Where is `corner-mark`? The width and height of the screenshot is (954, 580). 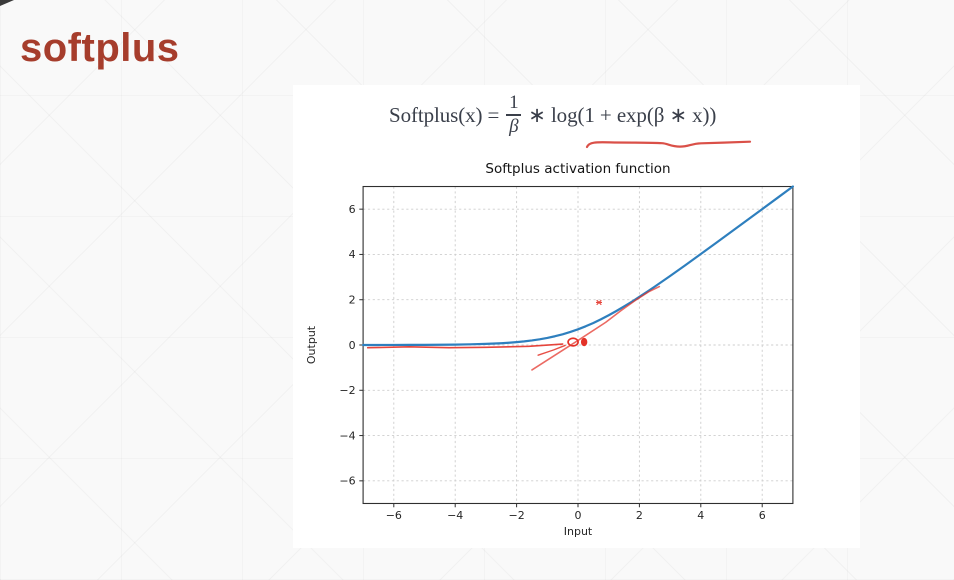
corner-mark is located at coordinates (7, 3).